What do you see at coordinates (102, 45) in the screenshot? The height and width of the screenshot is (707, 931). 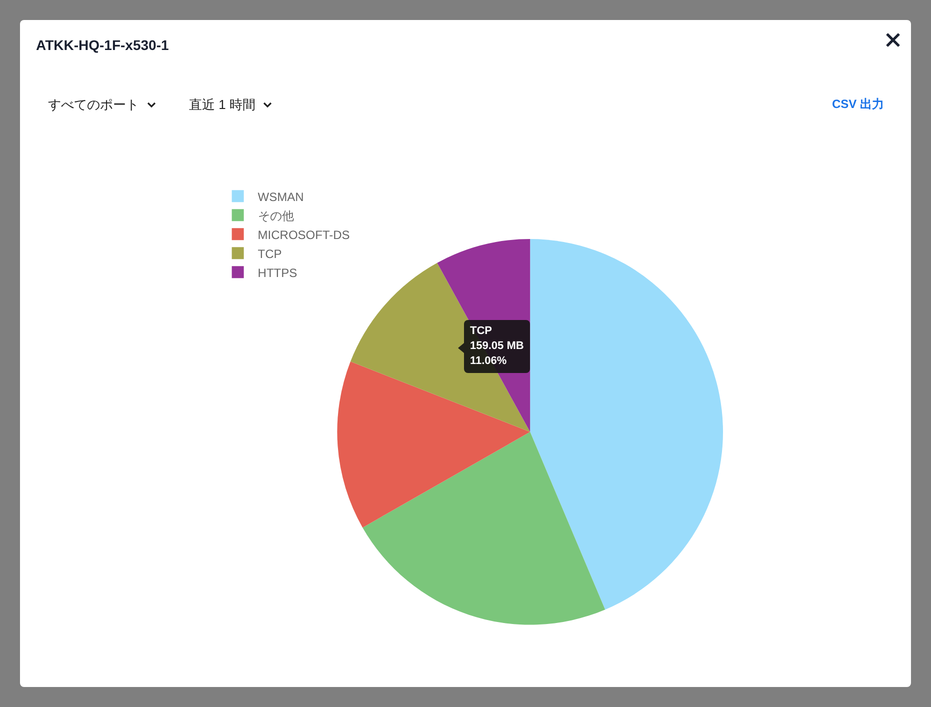 I see `text: ATKK-HQ-1F-x530-1` at bounding box center [102, 45].